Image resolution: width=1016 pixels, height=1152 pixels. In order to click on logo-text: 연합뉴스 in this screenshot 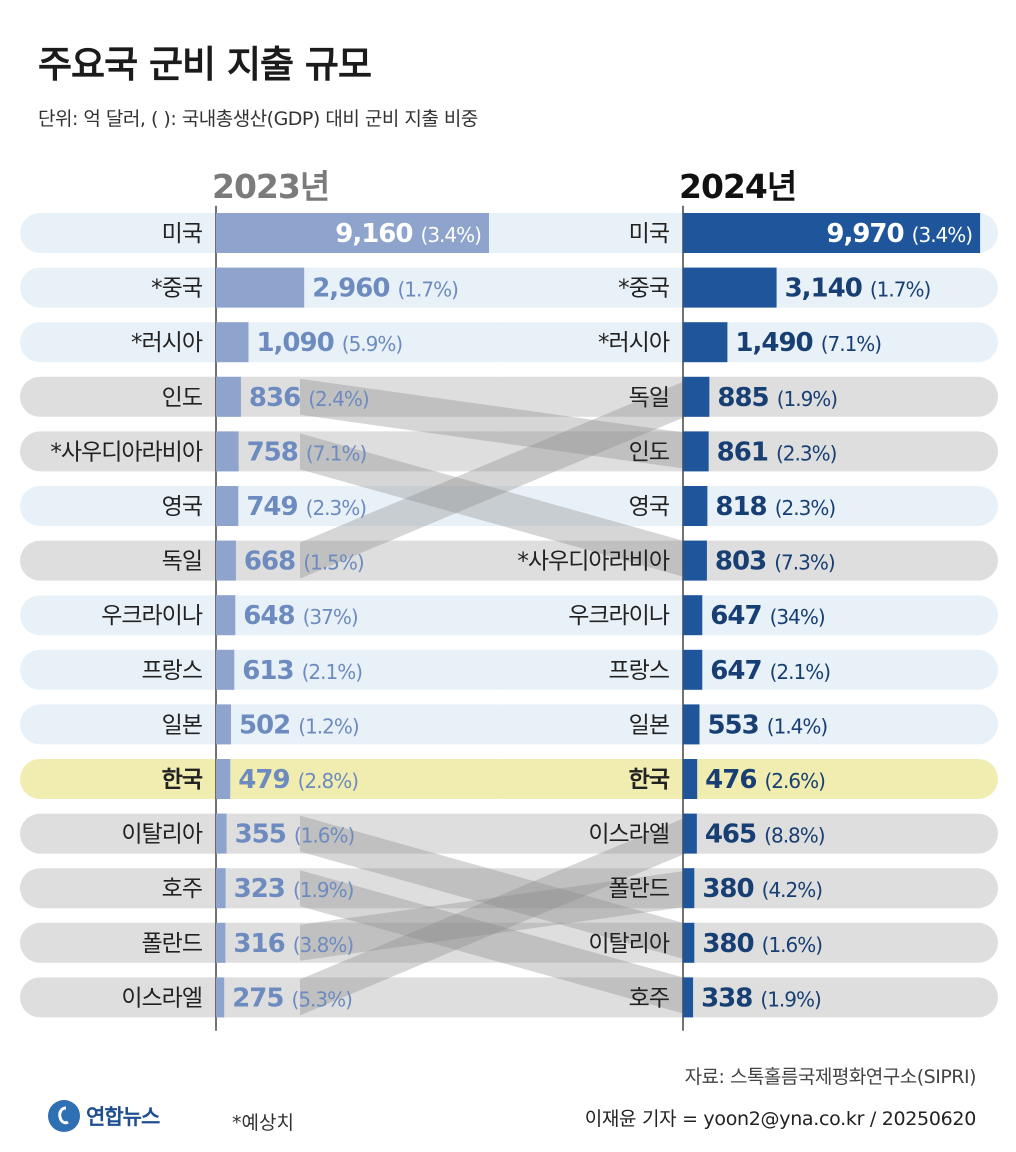, I will do `click(123, 1117)`.